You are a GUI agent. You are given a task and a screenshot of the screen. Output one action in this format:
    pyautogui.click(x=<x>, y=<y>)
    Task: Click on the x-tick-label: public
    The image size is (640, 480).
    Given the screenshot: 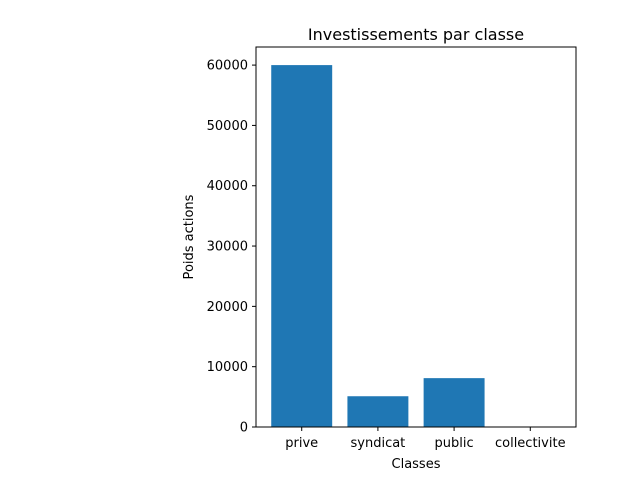 What is the action you would take?
    pyautogui.click(x=454, y=443)
    